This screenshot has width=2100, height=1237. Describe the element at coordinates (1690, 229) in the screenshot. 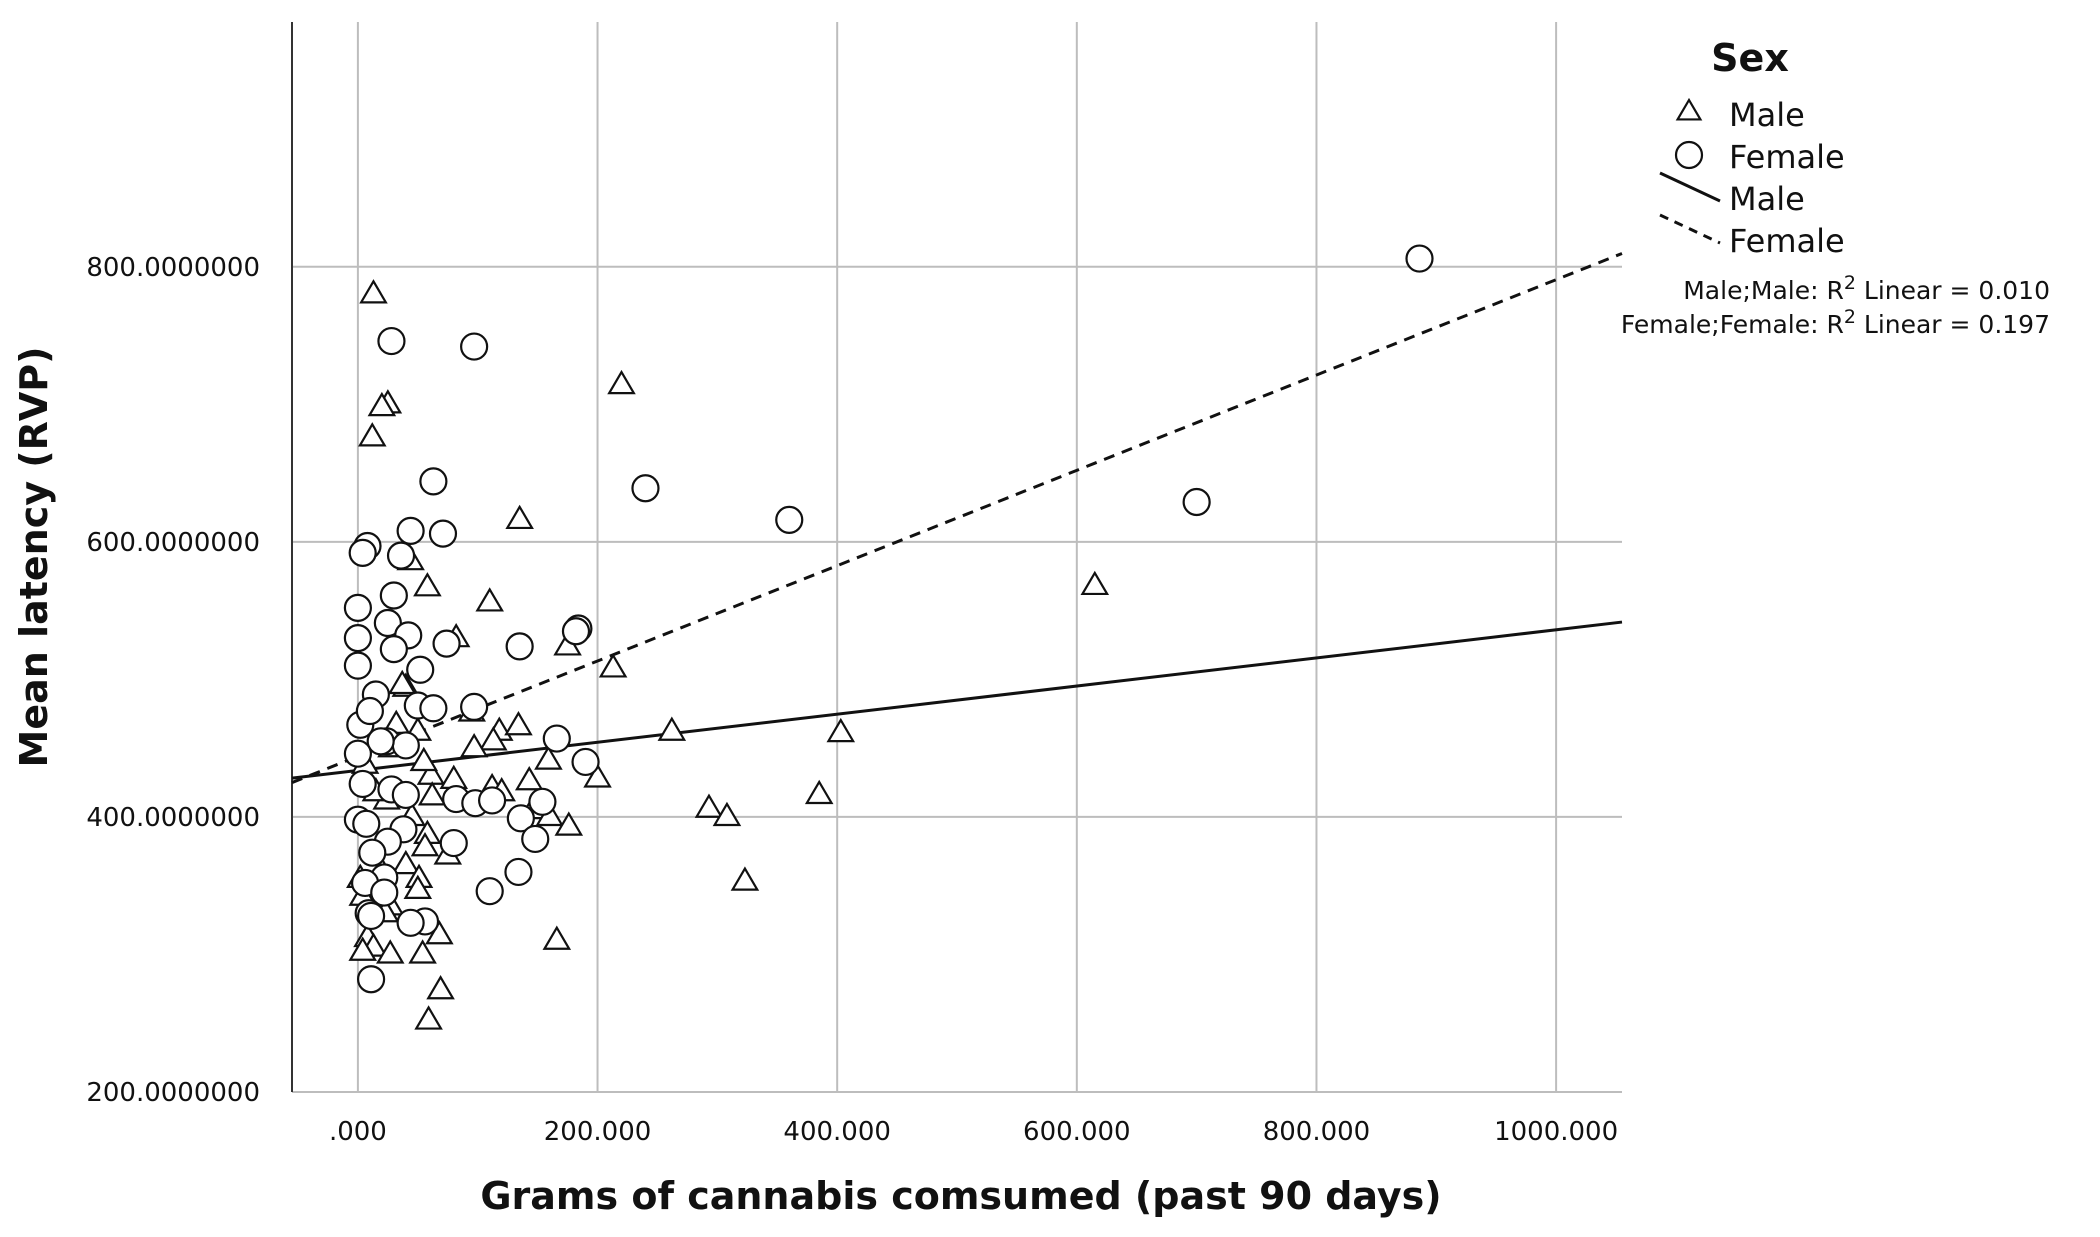

I see `legend-line-dashed` at that location.